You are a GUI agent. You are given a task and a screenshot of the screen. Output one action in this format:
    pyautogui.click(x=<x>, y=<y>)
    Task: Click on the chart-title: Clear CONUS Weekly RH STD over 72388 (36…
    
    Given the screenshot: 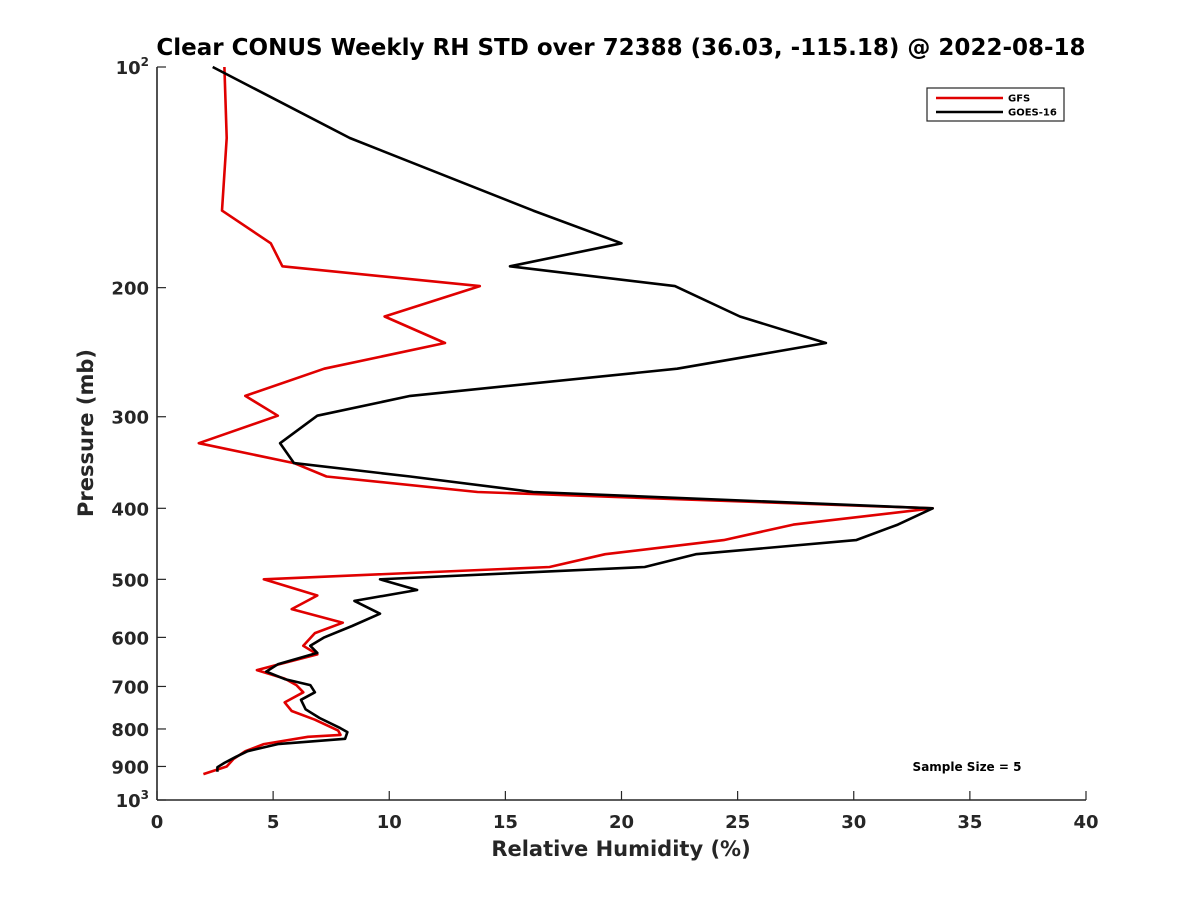 What is the action you would take?
    pyautogui.click(x=620, y=48)
    